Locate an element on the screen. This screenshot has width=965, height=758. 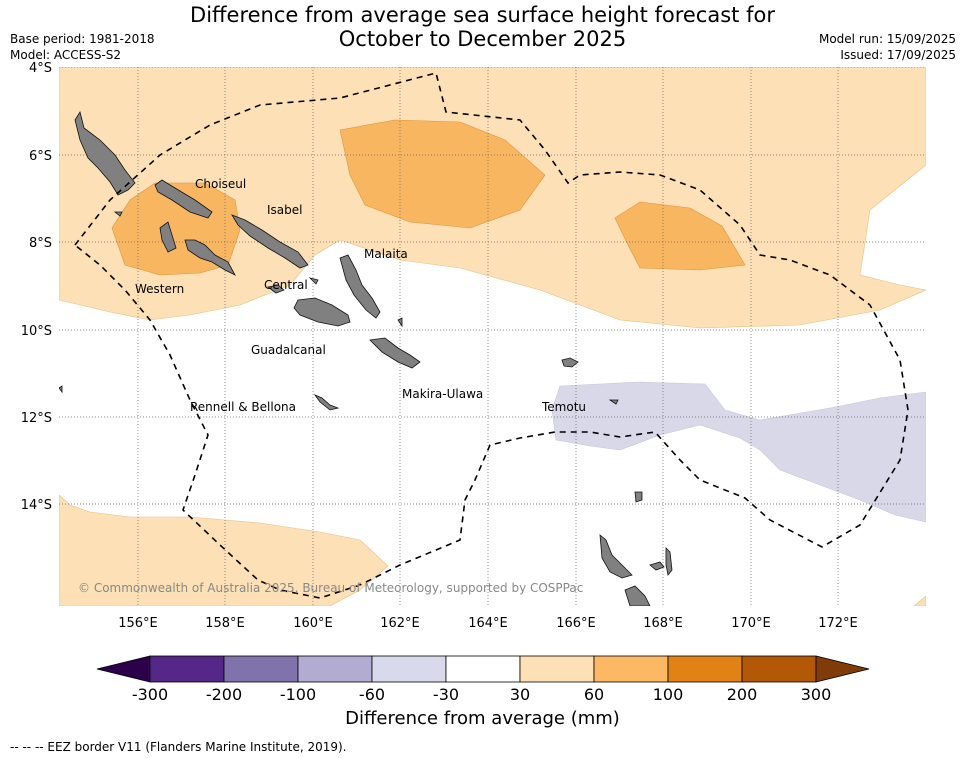
lat-label-8s: 8°S is located at coordinates (40, 243).